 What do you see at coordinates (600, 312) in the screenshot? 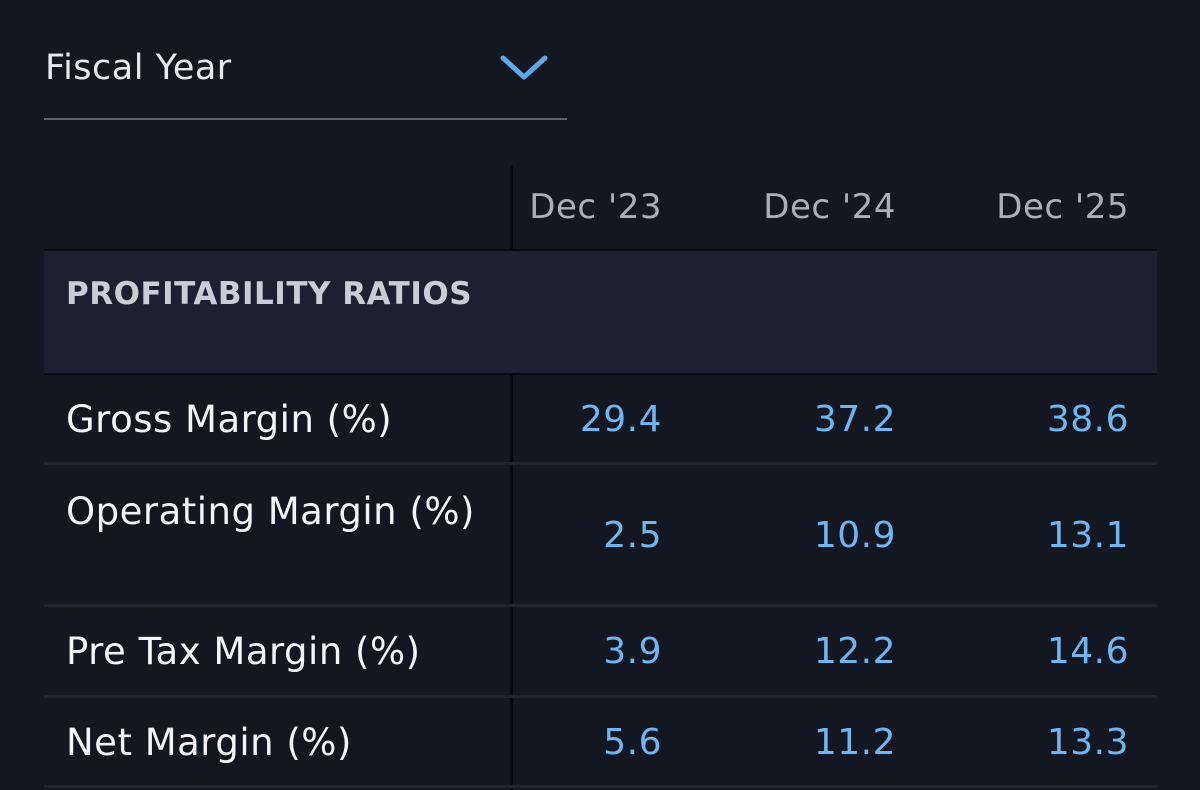
I see `section-header-row: PROFITABILITY RATIOS` at bounding box center [600, 312].